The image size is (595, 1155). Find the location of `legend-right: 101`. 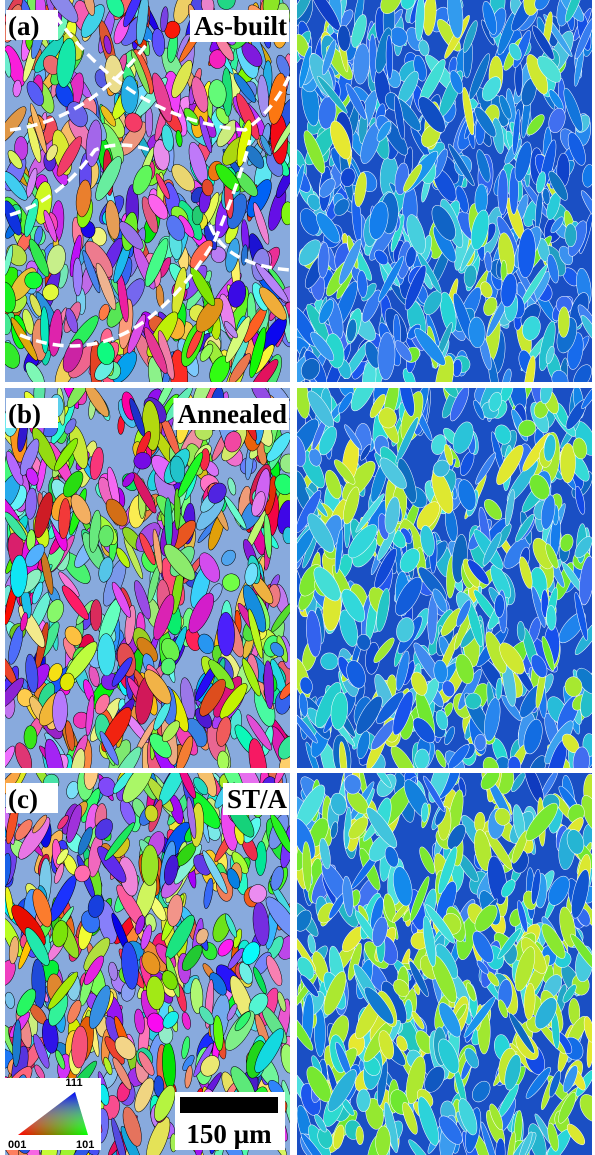

legend-right: 101 is located at coordinates (85, 1145).